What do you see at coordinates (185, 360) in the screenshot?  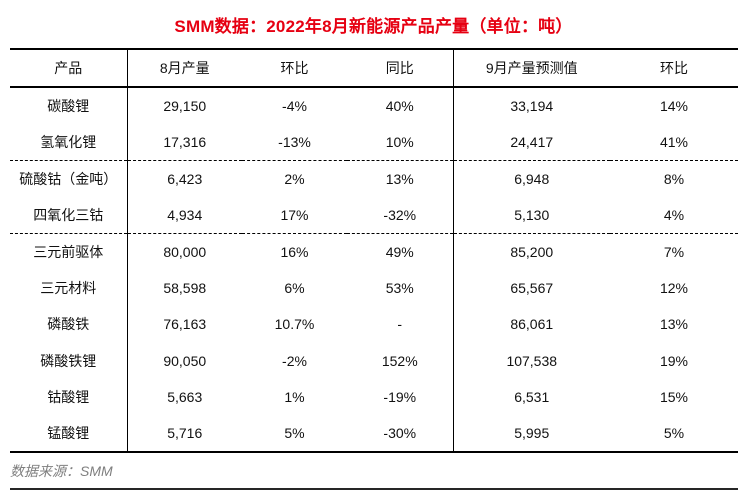 I see `aug-output-cell: 90,050` at bounding box center [185, 360].